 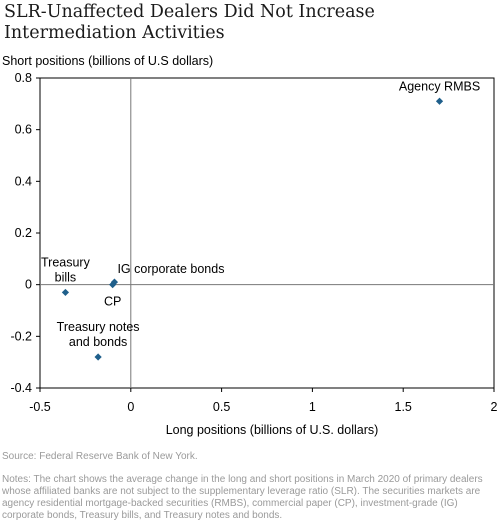 What do you see at coordinates (221, 407) in the screenshot?
I see `x-tick-label: 0.5` at bounding box center [221, 407].